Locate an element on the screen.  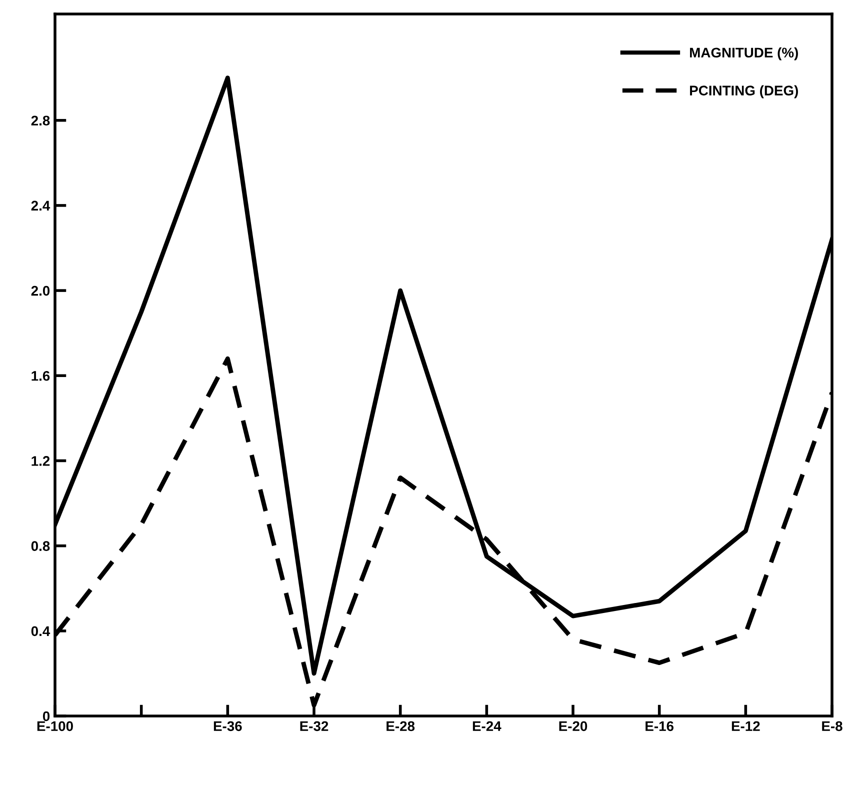
x-tick-label: E-32 is located at coordinates (314, 726).